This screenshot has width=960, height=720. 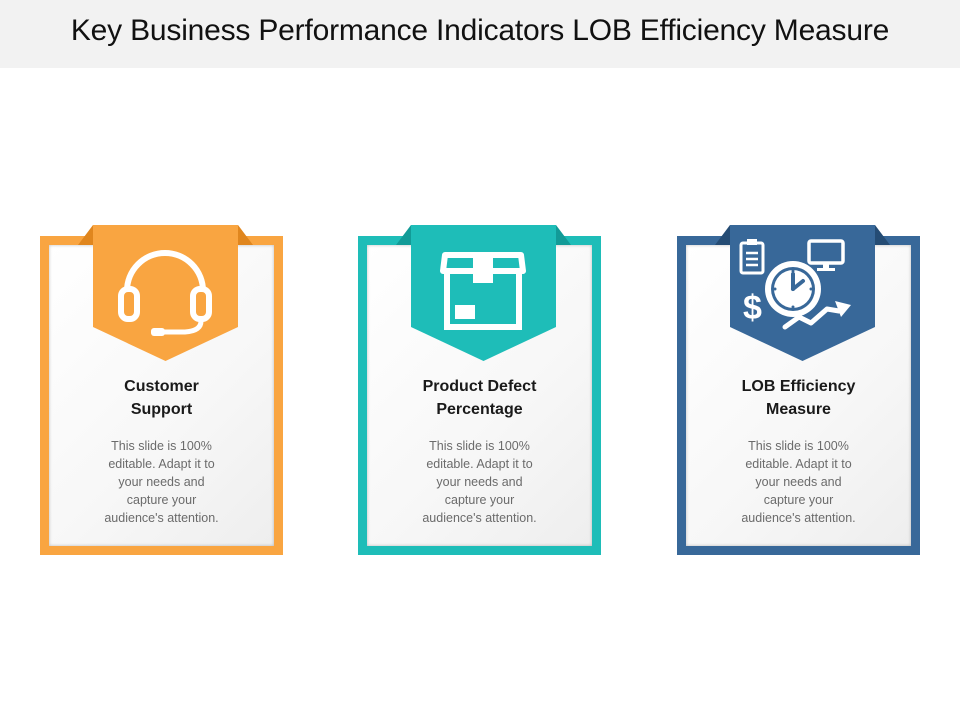 What do you see at coordinates (479, 386) in the screenshot?
I see `card-title-line: Product Defect` at bounding box center [479, 386].